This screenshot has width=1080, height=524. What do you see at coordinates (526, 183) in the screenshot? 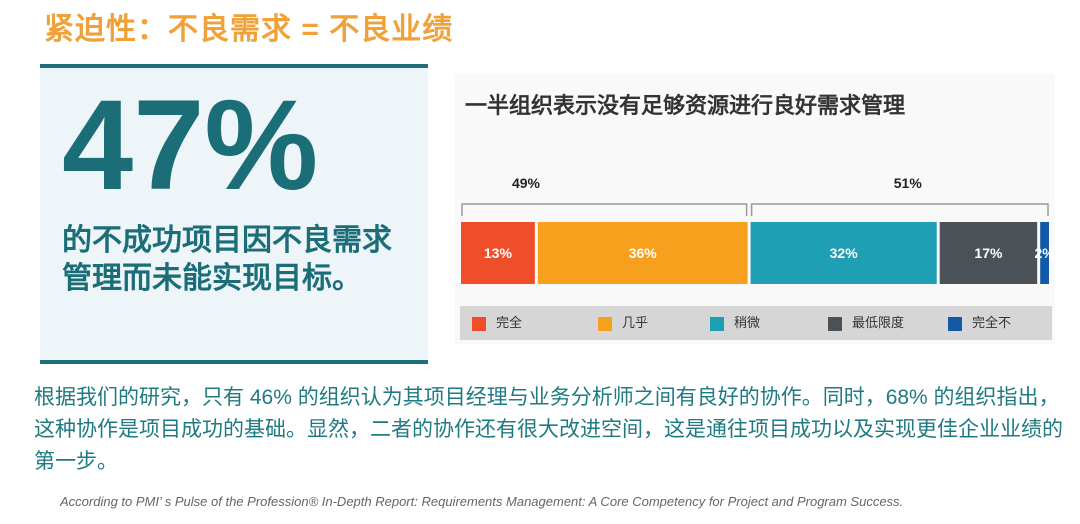
I see `group-label-1: 49%` at bounding box center [526, 183].